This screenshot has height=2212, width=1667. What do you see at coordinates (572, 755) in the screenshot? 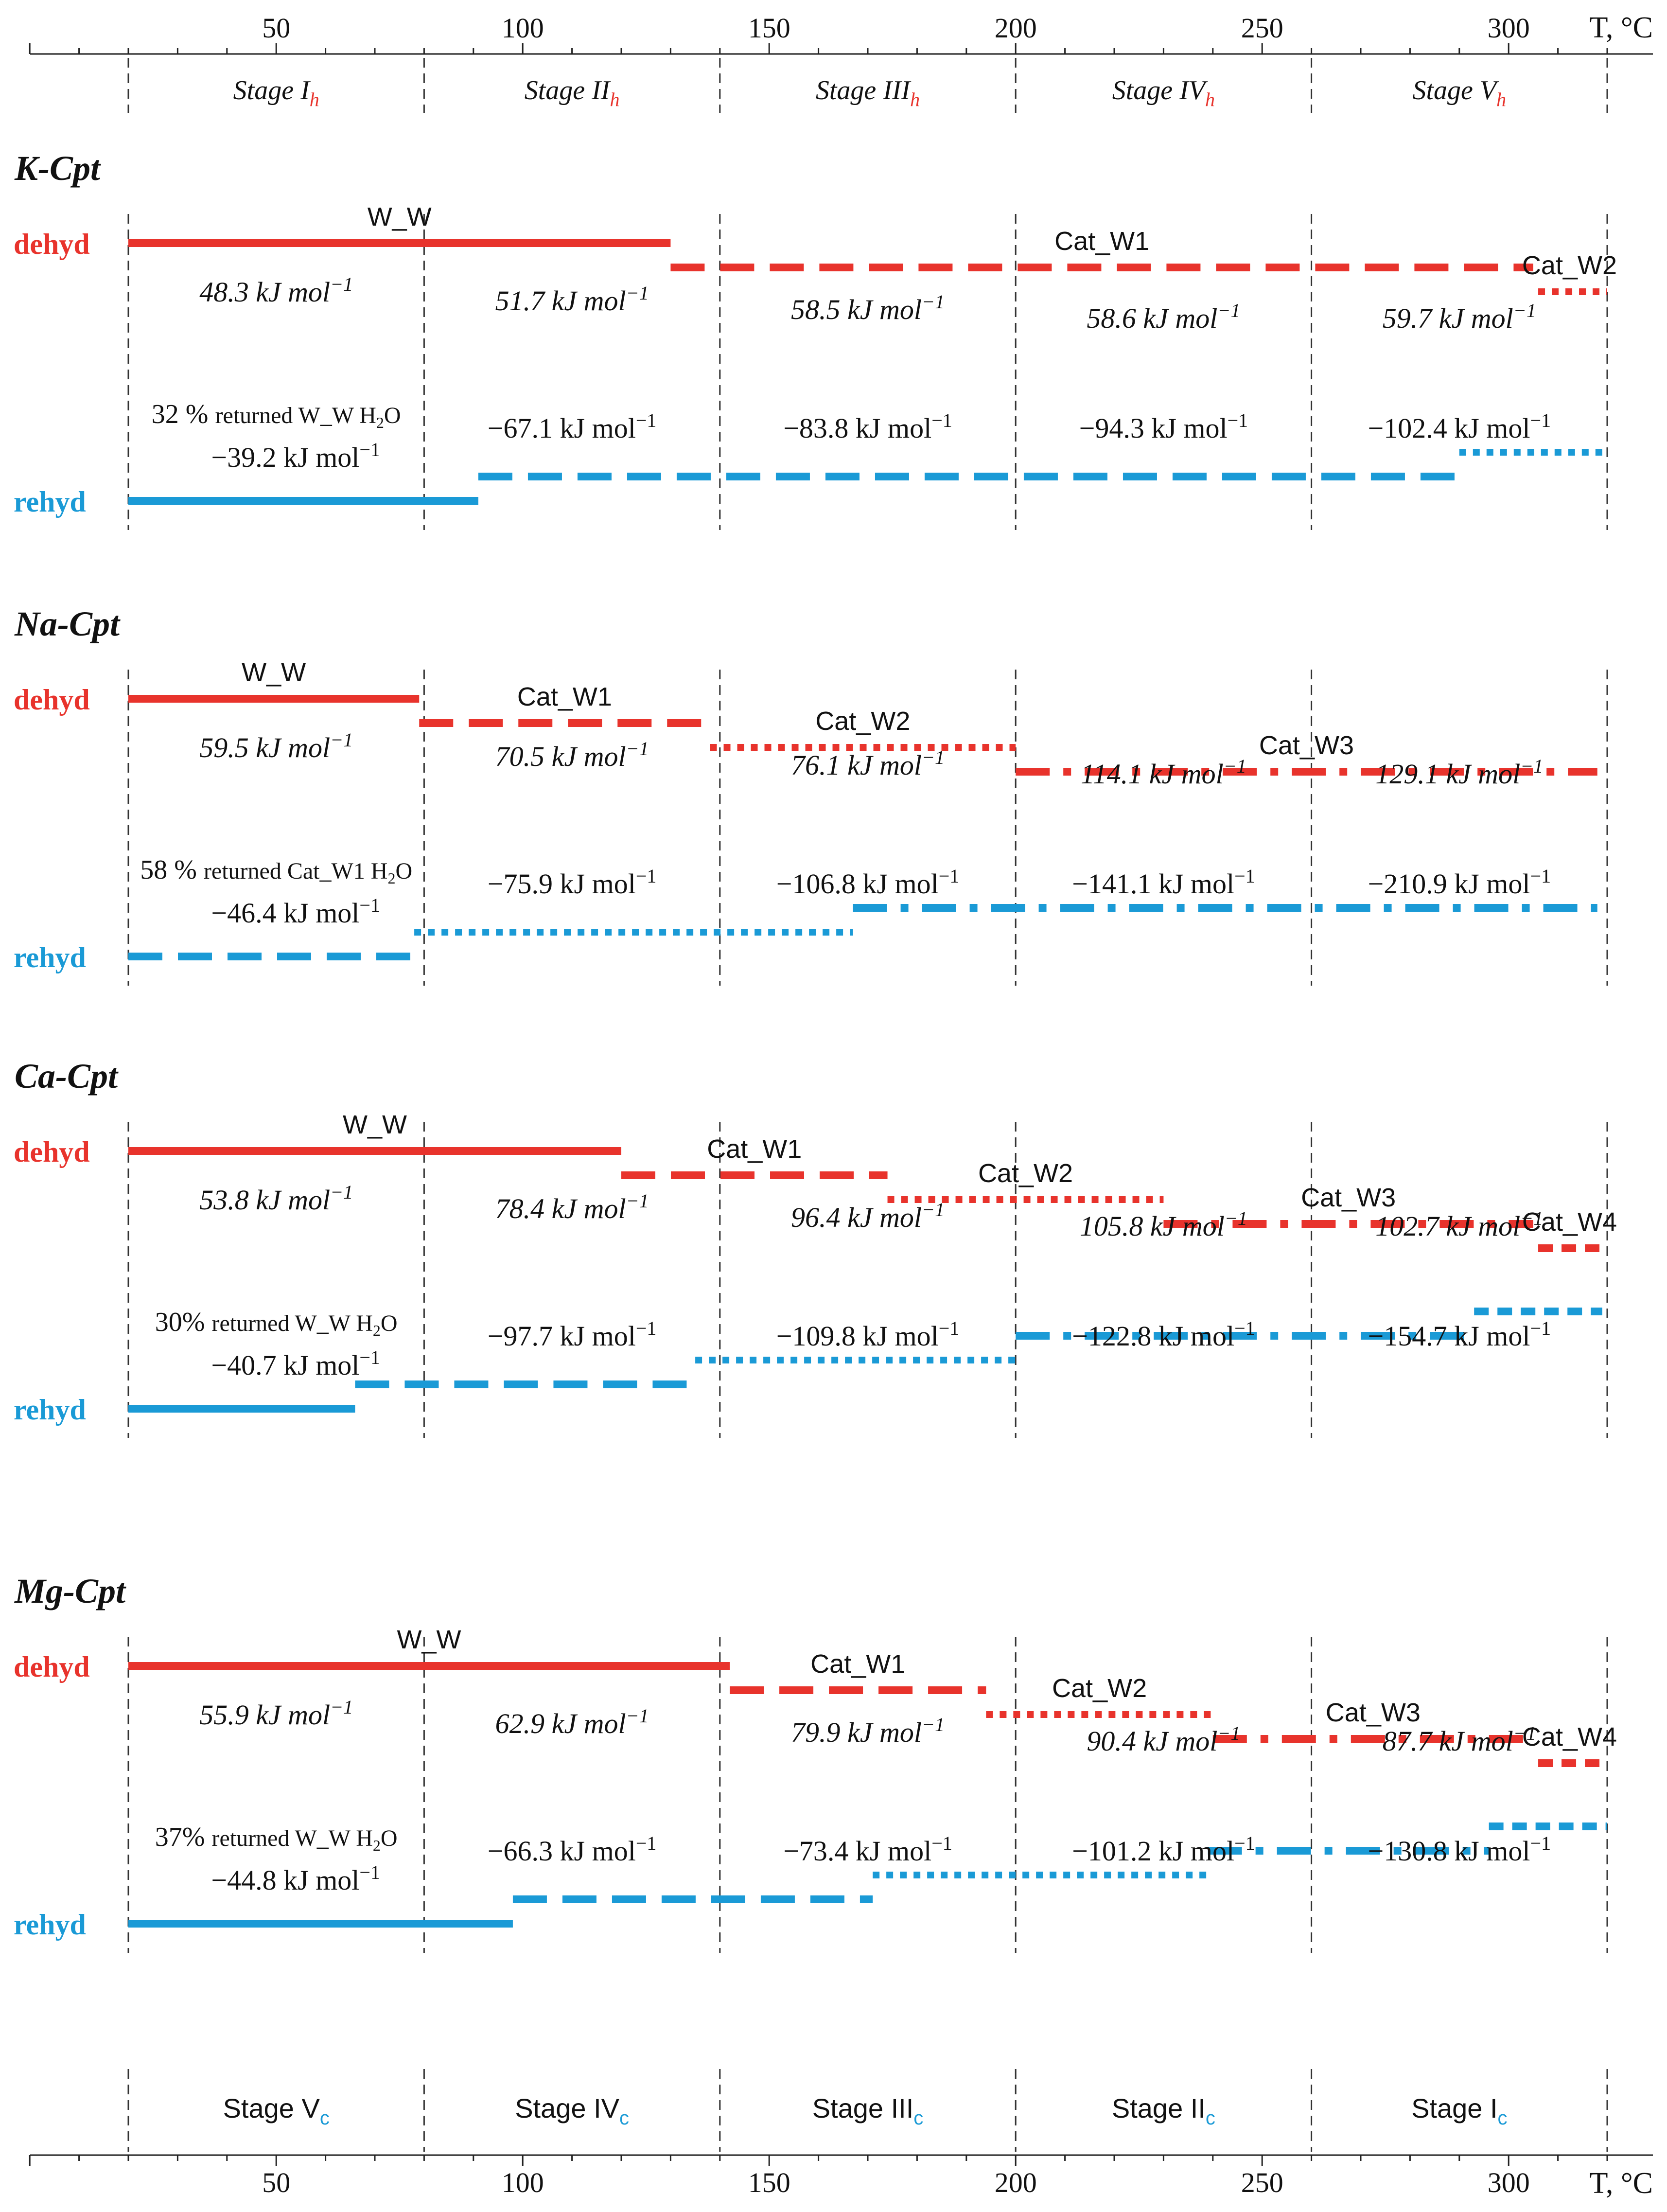
I see `dehyd-energy: 70.5 kJ mol−1` at bounding box center [572, 755].